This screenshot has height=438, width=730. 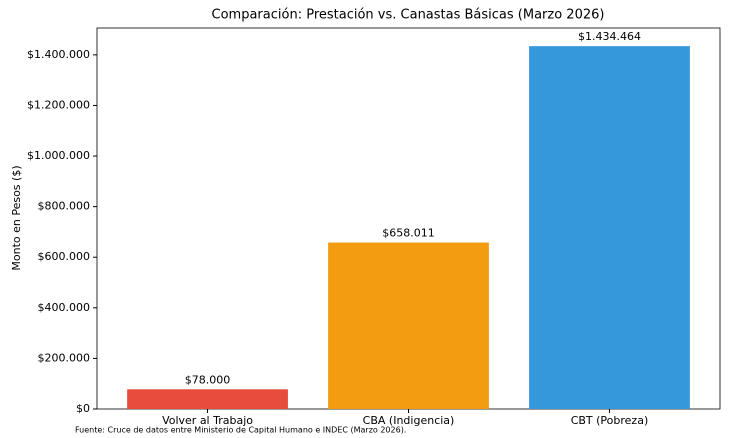 I want to click on x-tick-label: Volver al Trabajo, so click(x=207, y=420).